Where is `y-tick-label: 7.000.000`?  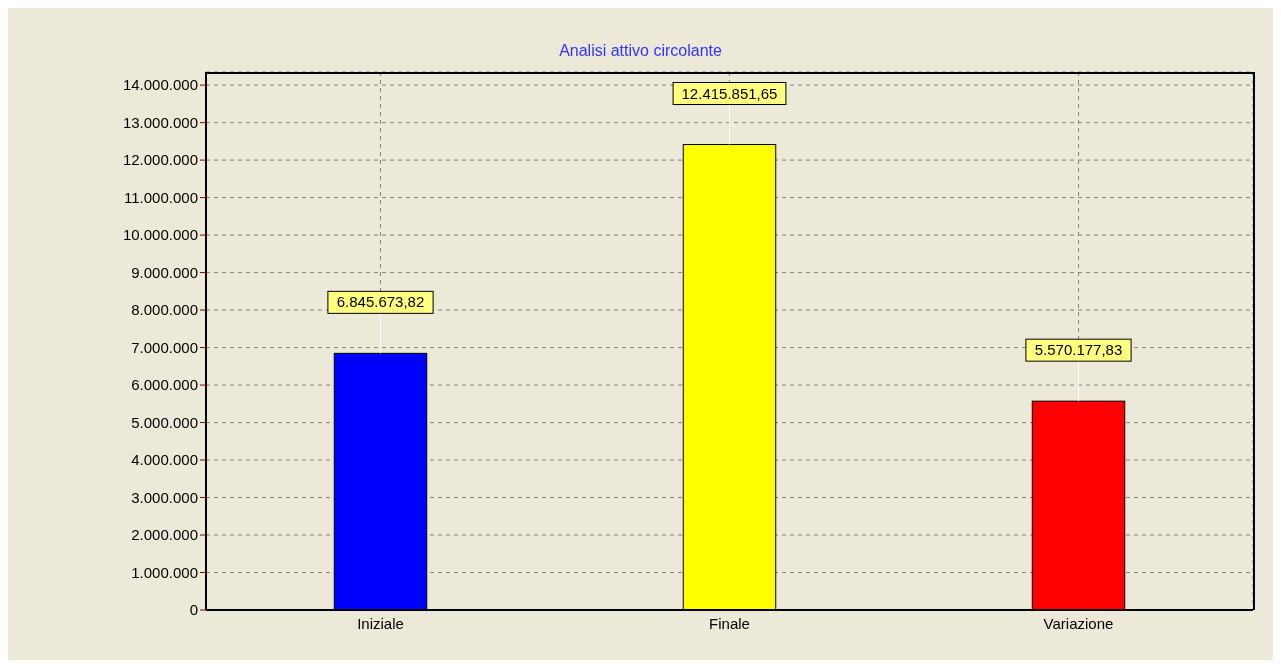 y-tick-label: 7.000.000 is located at coordinates (164, 347).